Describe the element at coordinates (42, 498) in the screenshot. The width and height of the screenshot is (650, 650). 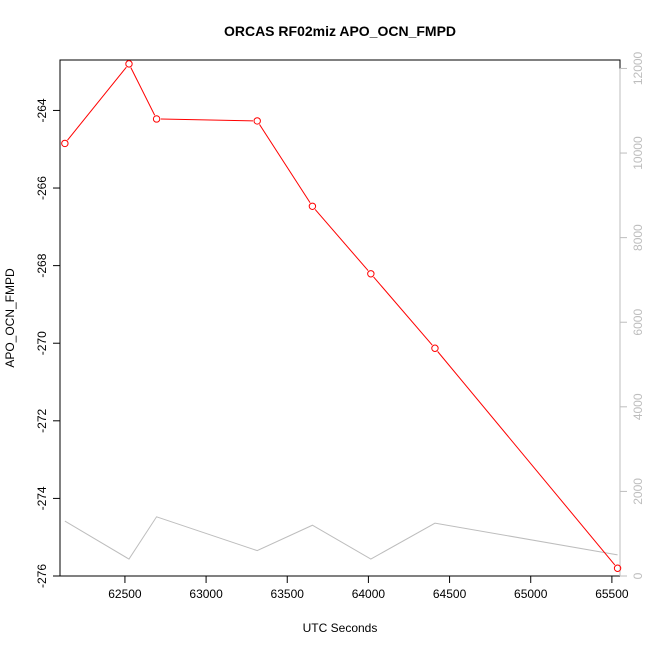
I see `y-tick-label: -274` at that location.